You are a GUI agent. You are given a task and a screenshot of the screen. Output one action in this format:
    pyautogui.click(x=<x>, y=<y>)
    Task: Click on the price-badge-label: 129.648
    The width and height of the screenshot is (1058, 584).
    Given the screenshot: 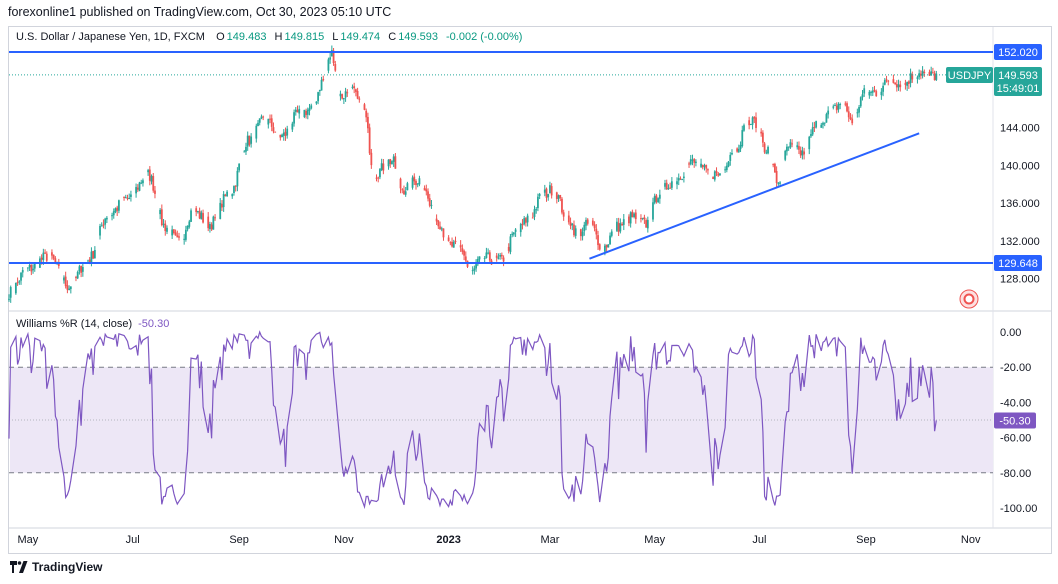 What is the action you would take?
    pyautogui.click(x=1018, y=264)
    